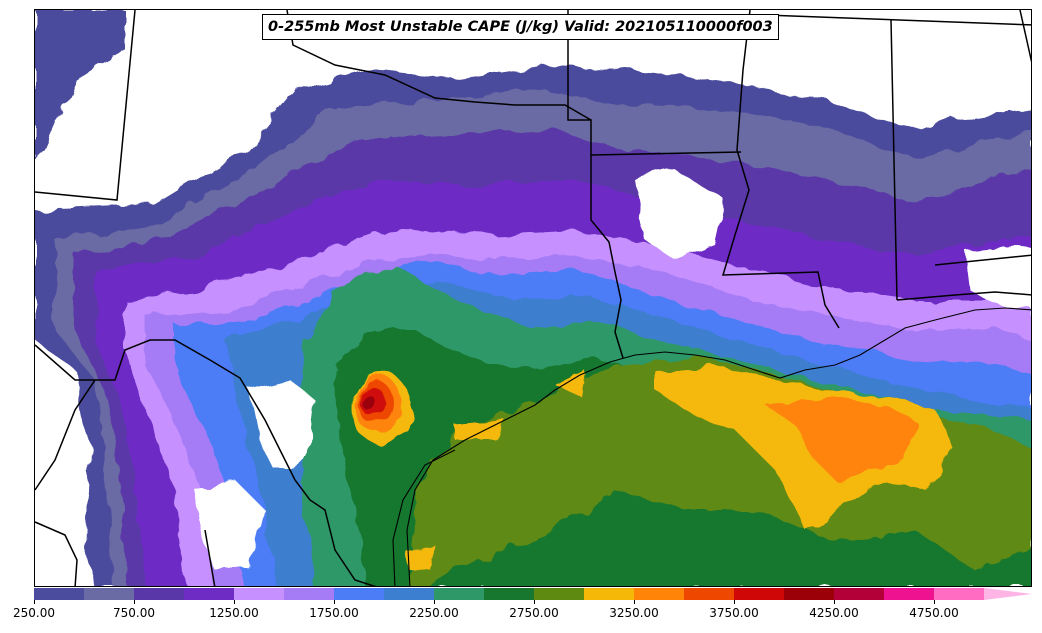  I want to click on colorbar-tick-label: 3750.00, so click(734, 613).